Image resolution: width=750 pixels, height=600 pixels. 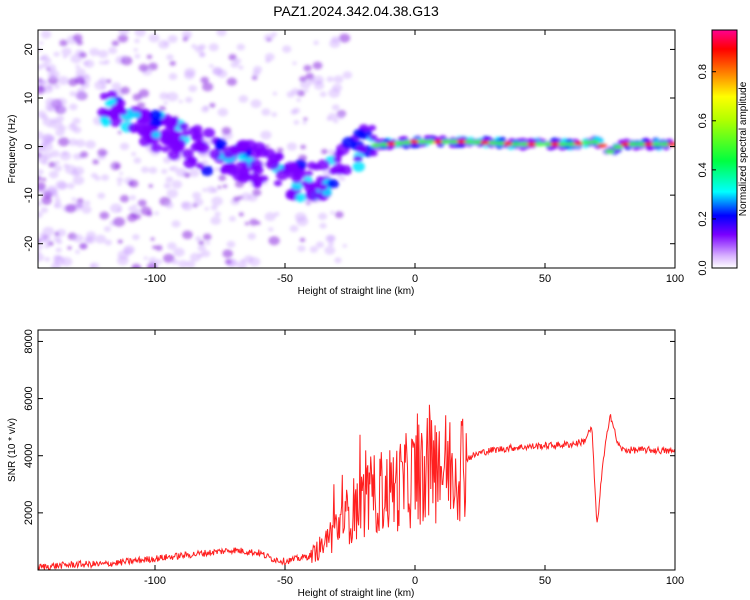 I want to click on spectrogram-x-tick-label: 0, so click(x=415, y=279).